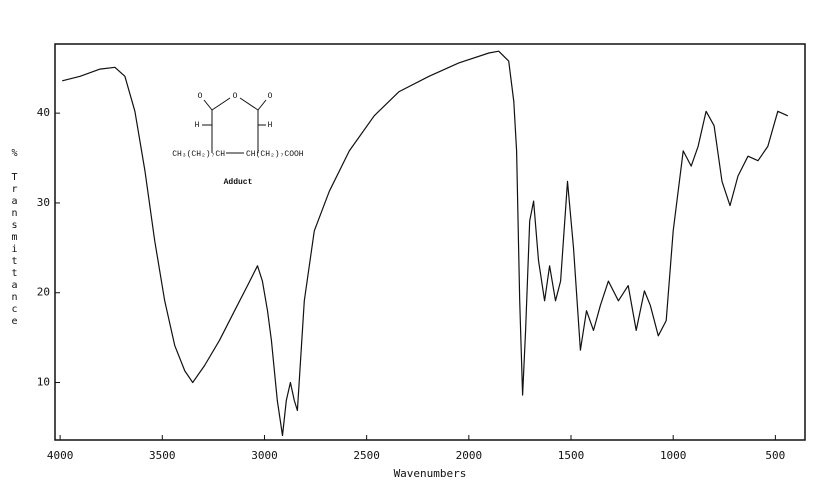 The height and width of the screenshot is (490, 820). Describe the element at coordinates (264, 455) in the screenshot. I see `x-tick-label: 3000` at that location.